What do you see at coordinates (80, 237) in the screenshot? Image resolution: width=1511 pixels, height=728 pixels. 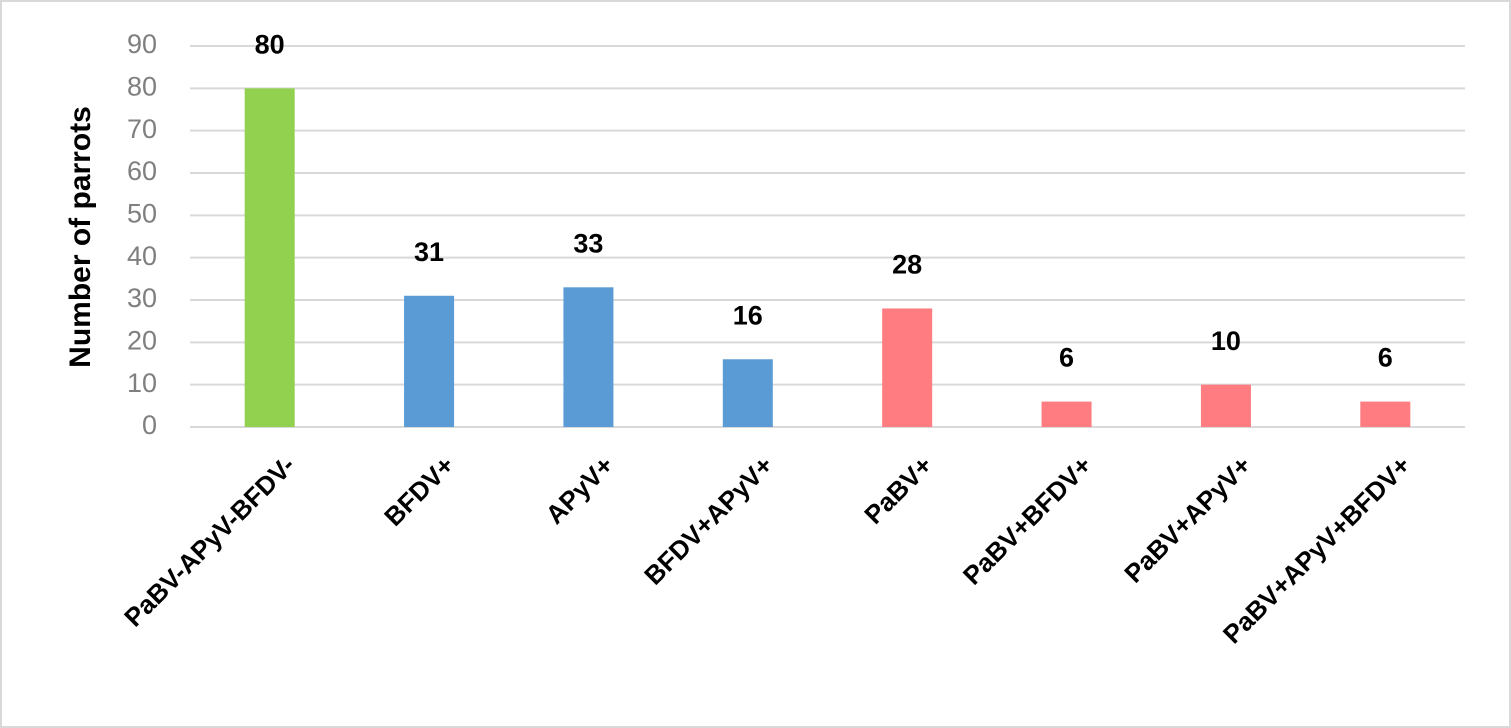 I see `y-axis-label: Number of parrots` at bounding box center [80, 237].